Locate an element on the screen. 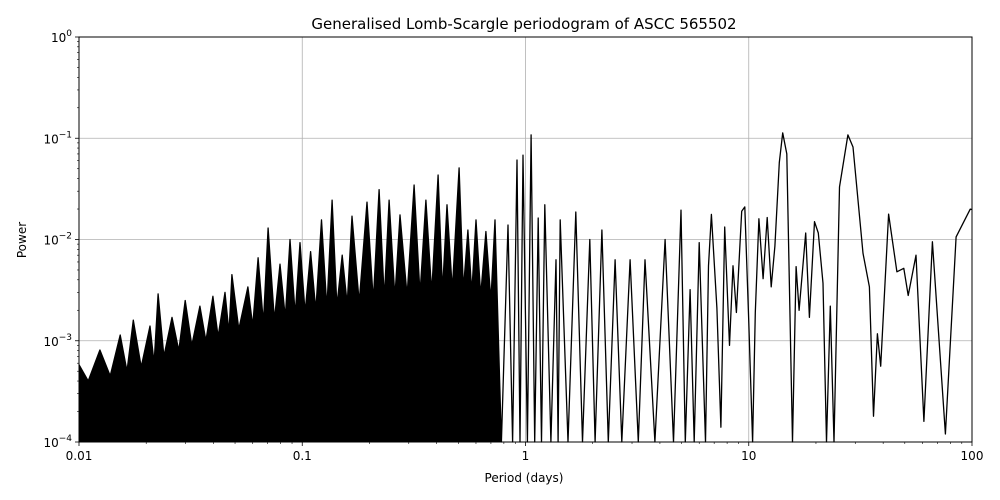 This screenshot has height=500, width=1000. y-tick-label: 10⁻² is located at coordinates (57, 240).